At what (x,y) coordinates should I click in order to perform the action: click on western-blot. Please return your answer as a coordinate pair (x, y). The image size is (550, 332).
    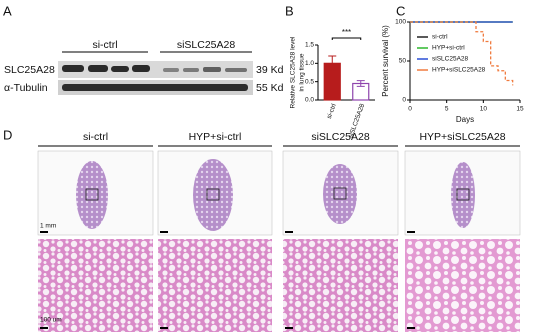
    Looking at the image, I should click on (155, 78).